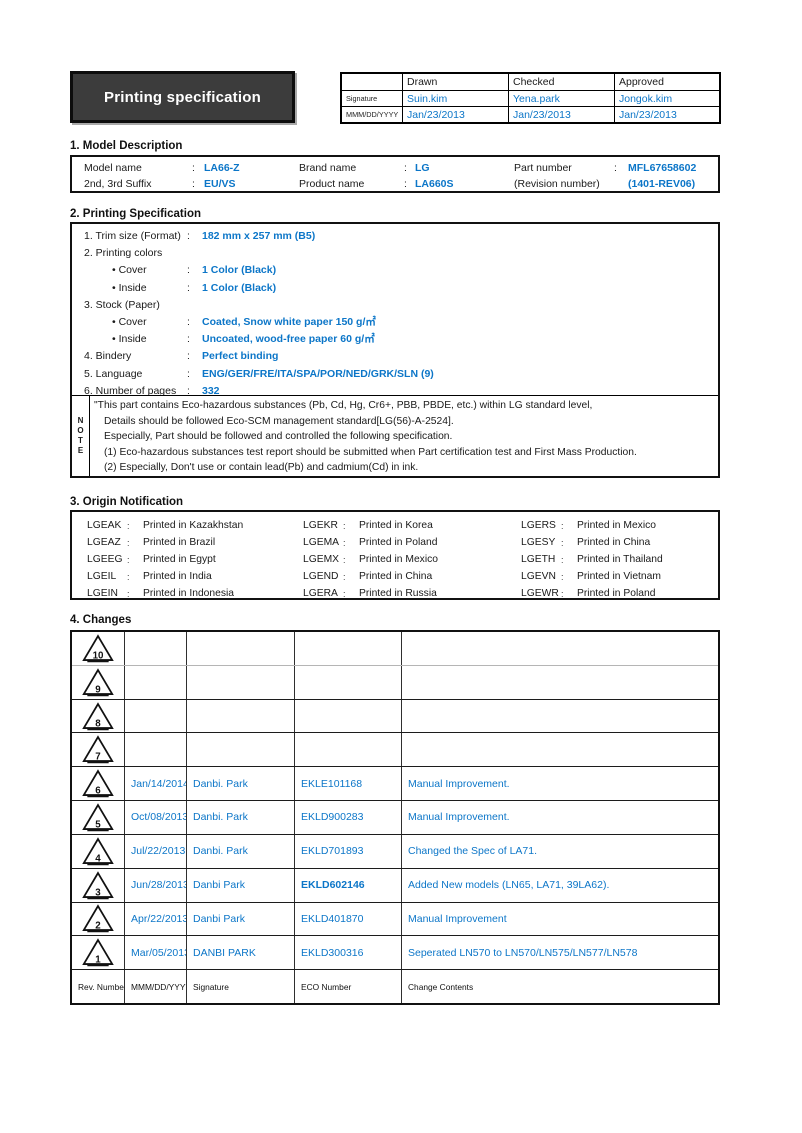  I want to click on approval-header-approved: Approved, so click(666, 82).